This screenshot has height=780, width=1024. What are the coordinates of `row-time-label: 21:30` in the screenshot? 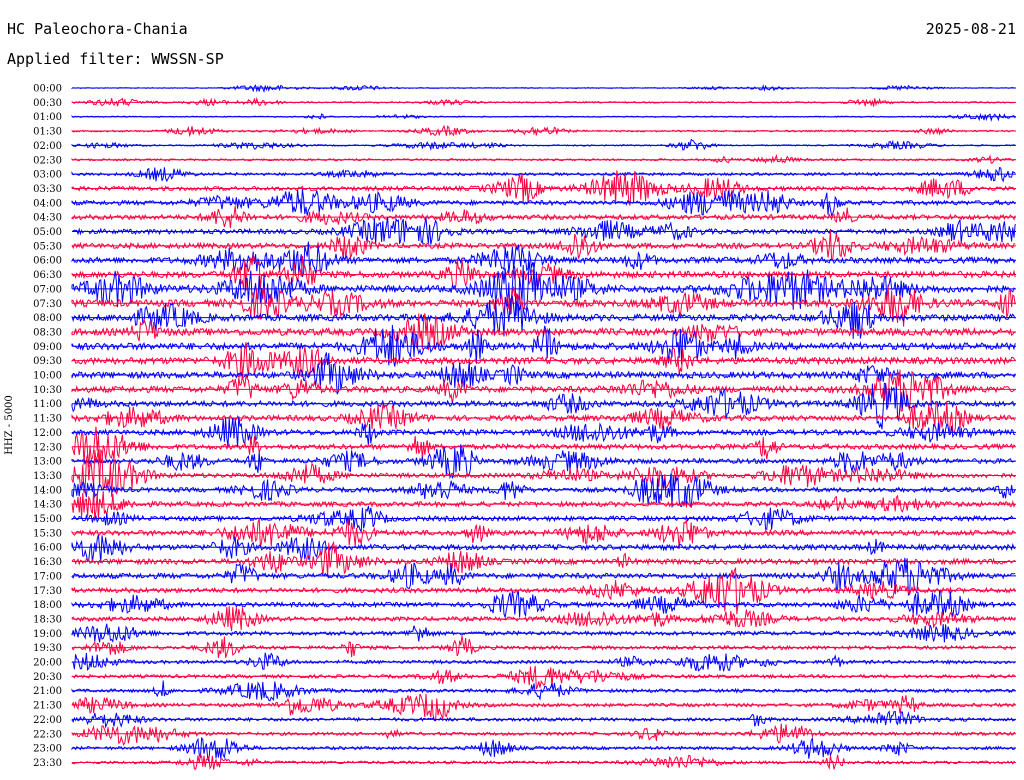 It's located at (47, 706).